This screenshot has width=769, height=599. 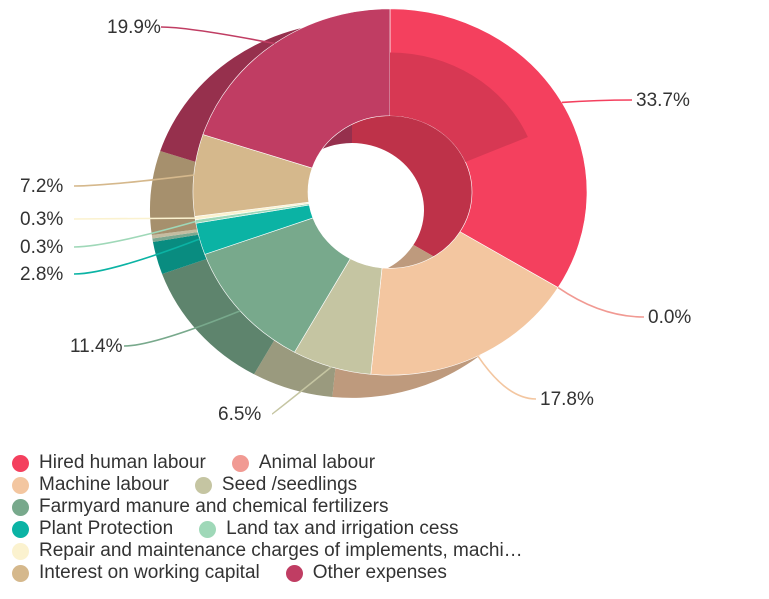 I want to click on legend-label: Other expenses, so click(x=379, y=572).